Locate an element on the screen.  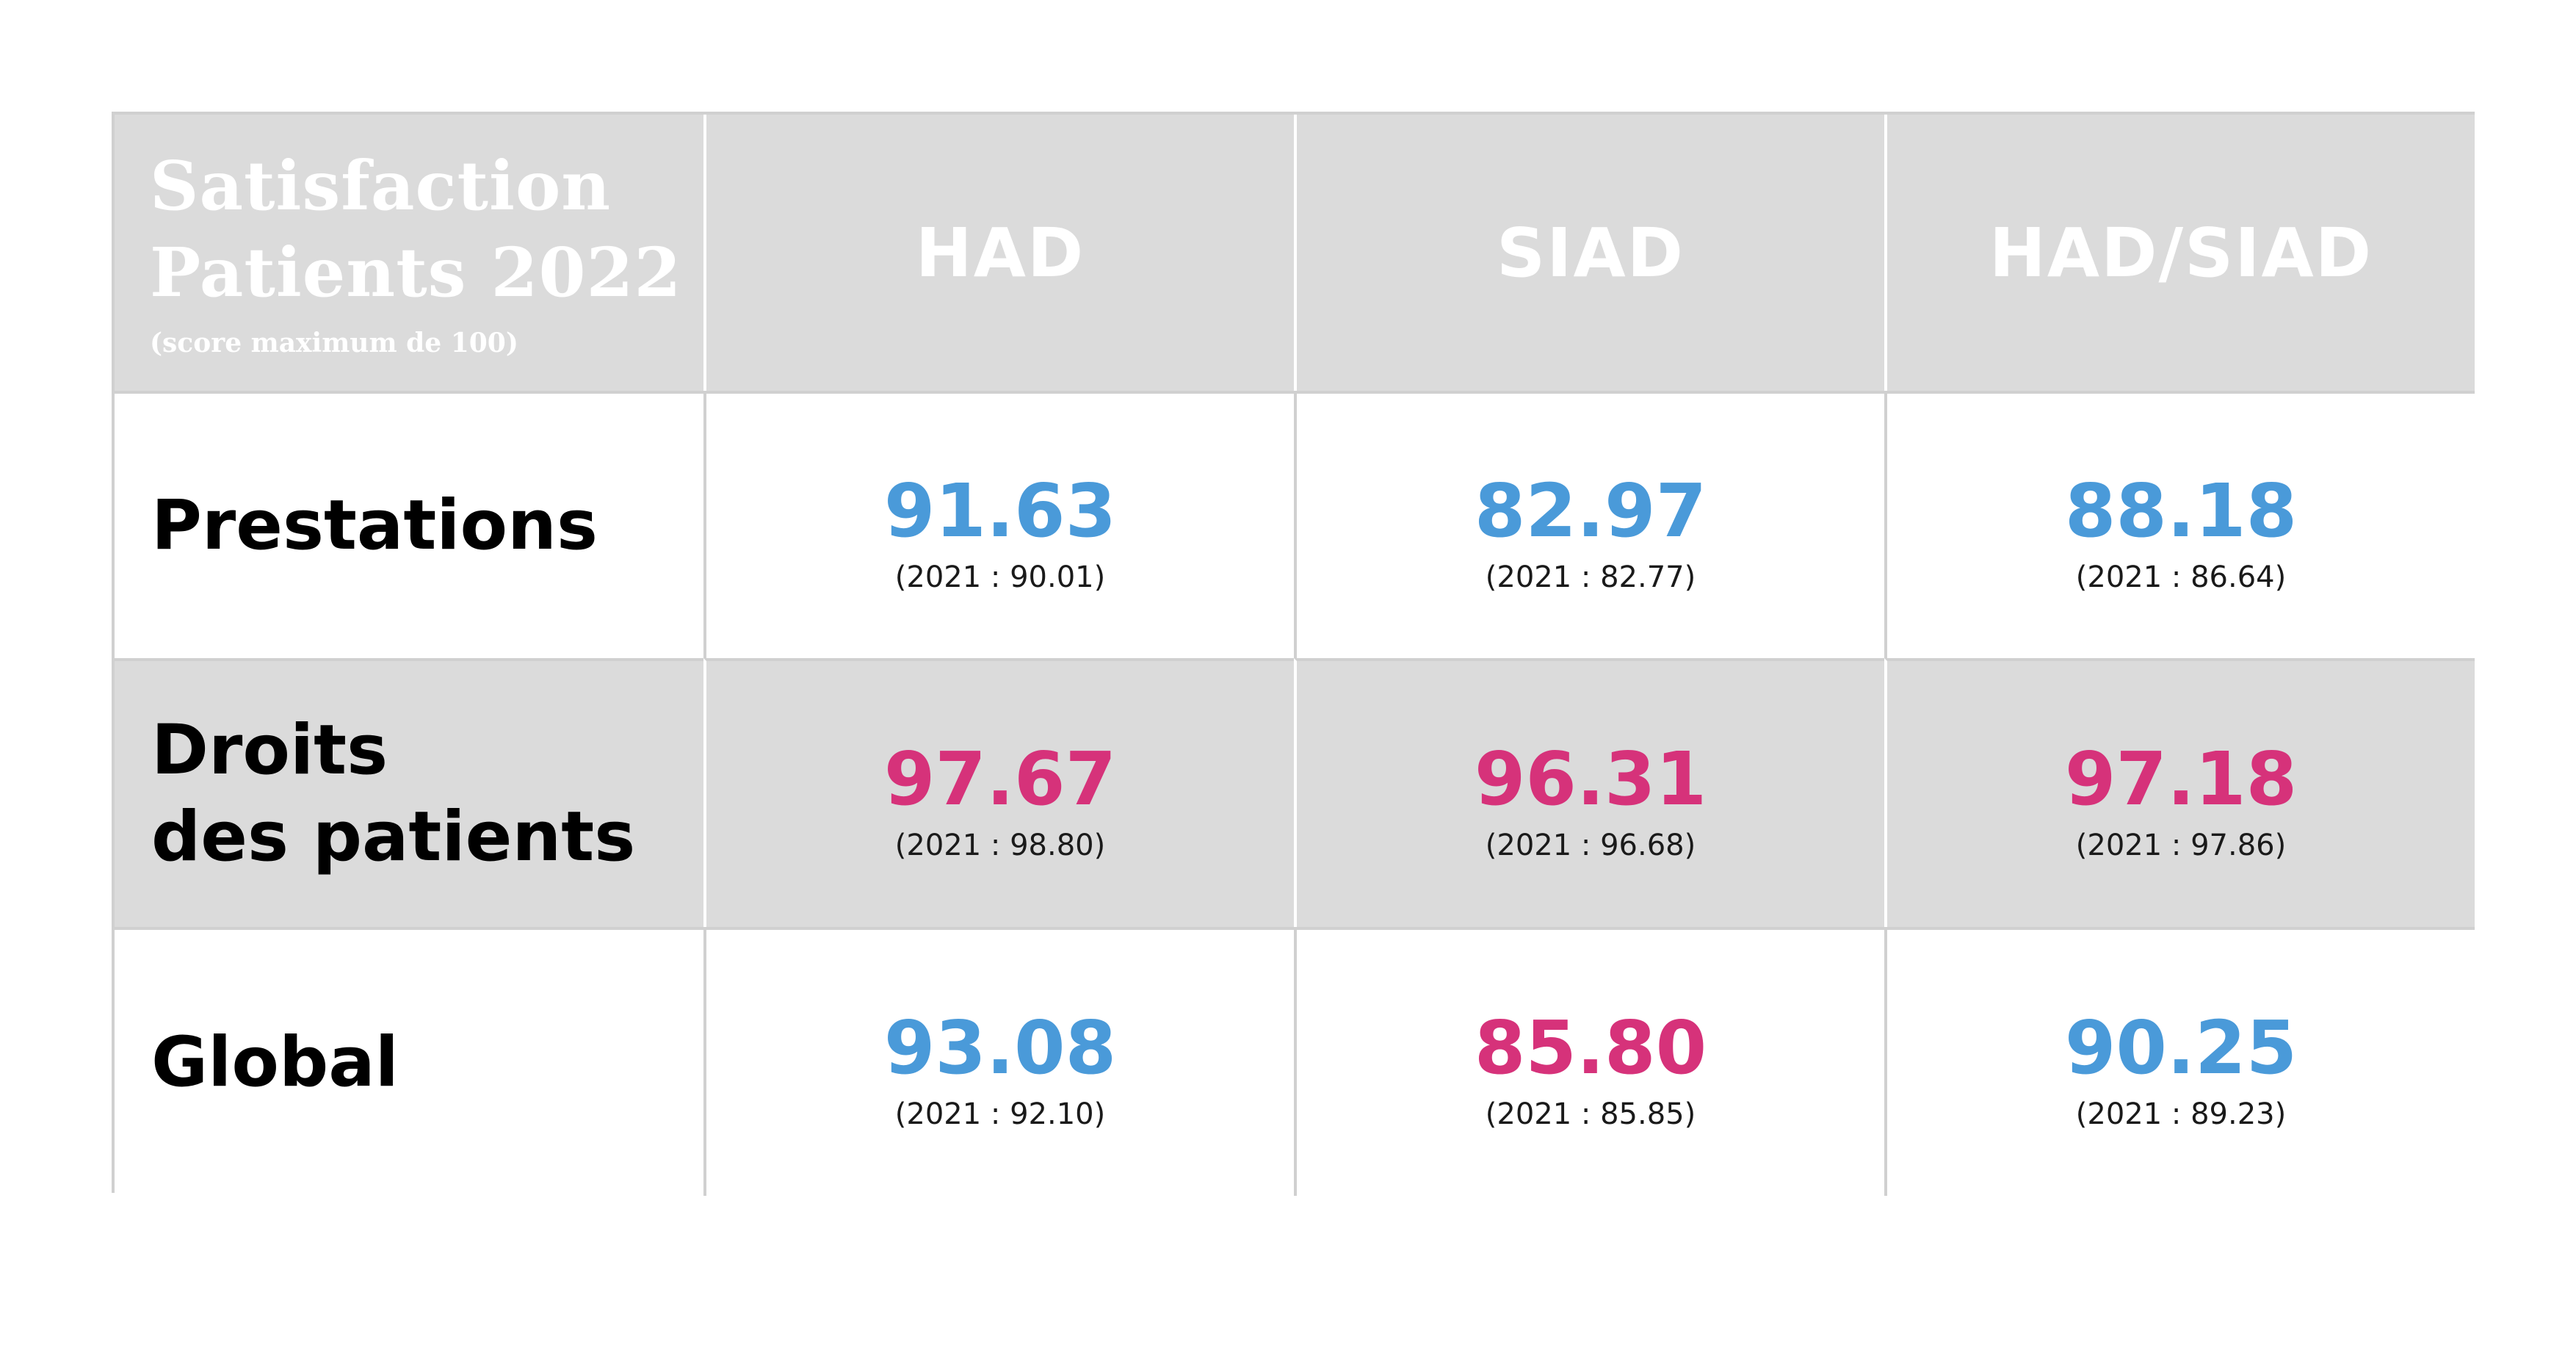
table-title-line1: Satisfaction is located at coordinates (381, 186).